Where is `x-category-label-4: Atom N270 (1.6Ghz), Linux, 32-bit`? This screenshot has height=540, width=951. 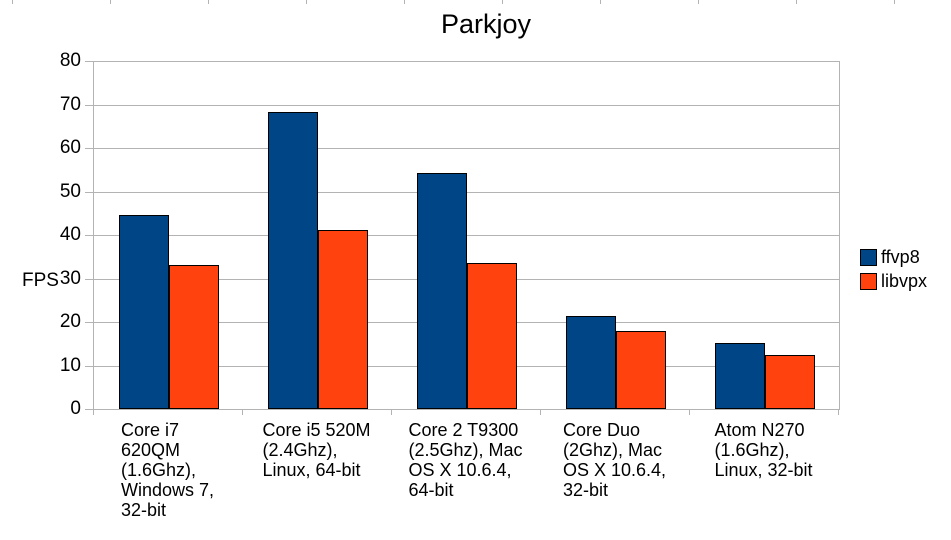 x-category-label-4: Atom N270 (1.6Ghz), Linux, 32-bit is located at coordinates (763, 450).